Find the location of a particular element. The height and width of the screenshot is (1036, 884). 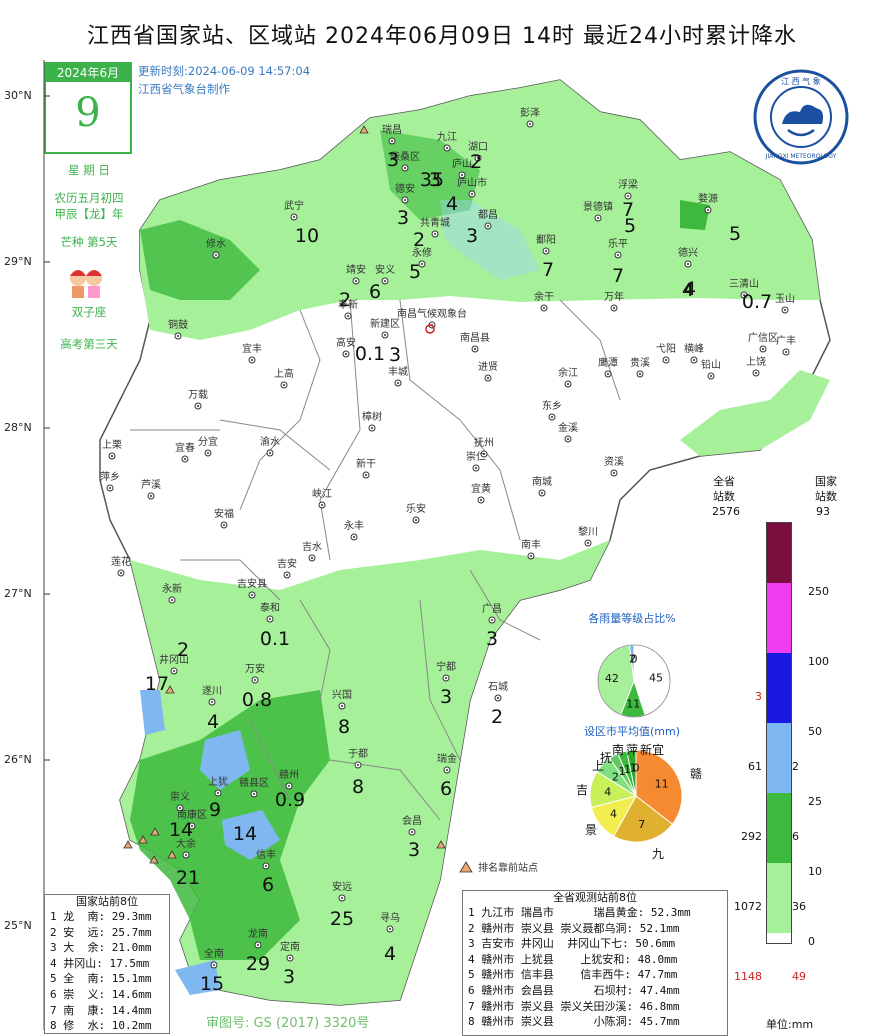

station-label: 全南 is located at coordinates (214, 953).